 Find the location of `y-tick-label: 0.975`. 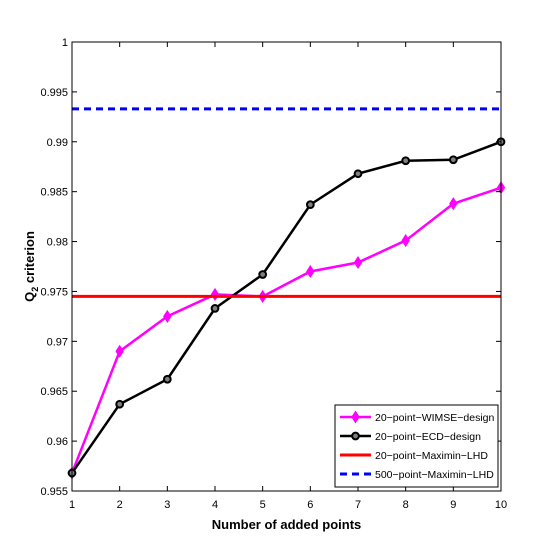

y-tick-label: 0.975 is located at coordinates (54, 292).